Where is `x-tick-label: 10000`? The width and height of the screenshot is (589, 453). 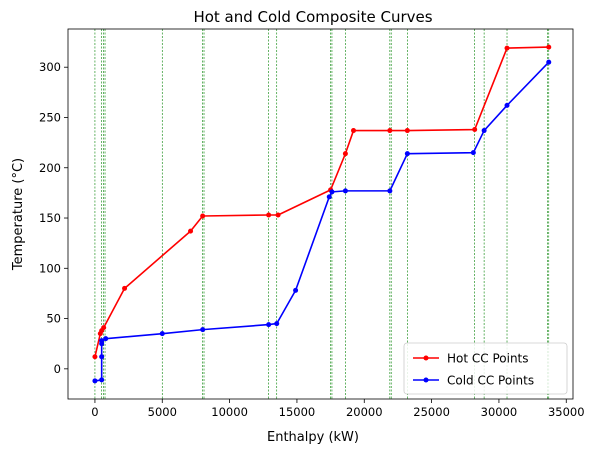 x-tick-label: 10000 is located at coordinates (229, 412).